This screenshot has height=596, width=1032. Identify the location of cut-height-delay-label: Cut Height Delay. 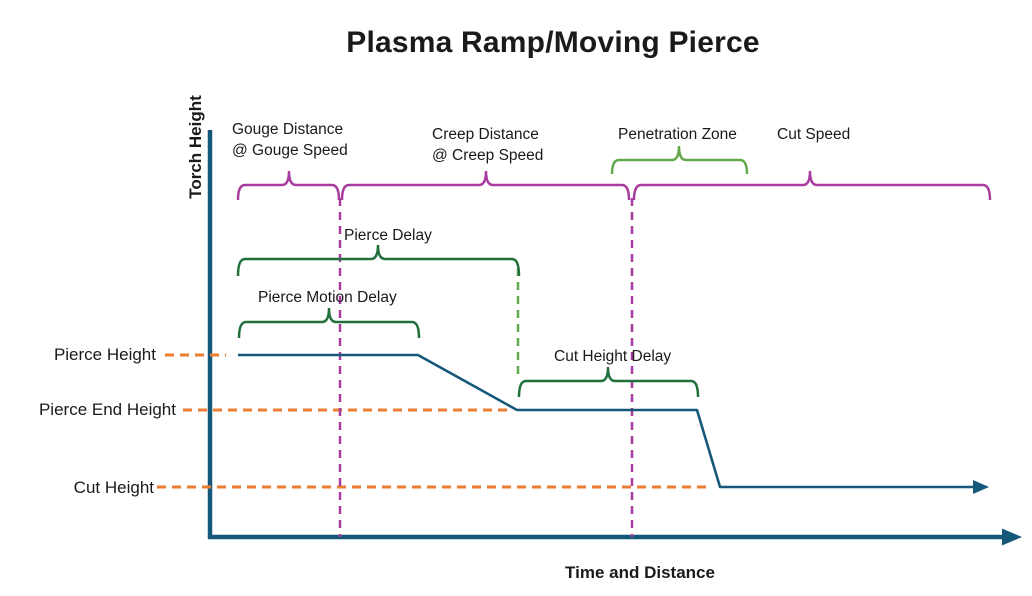
(613, 356).